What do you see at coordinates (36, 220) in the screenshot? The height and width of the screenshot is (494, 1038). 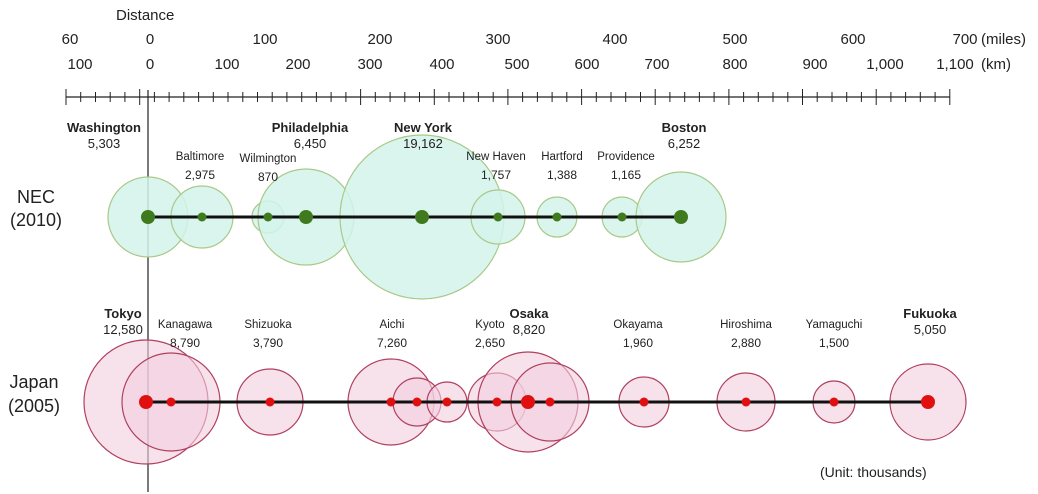 I see `nec-row-year: (2010)` at bounding box center [36, 220].